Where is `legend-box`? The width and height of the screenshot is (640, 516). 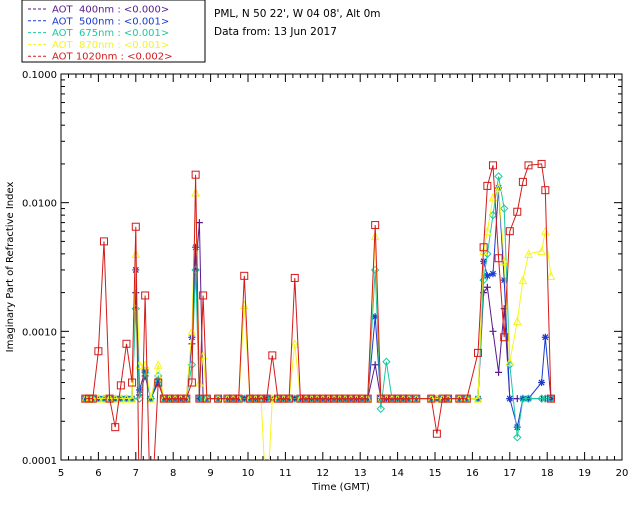 legend-box is located at coordinates (113, 31).